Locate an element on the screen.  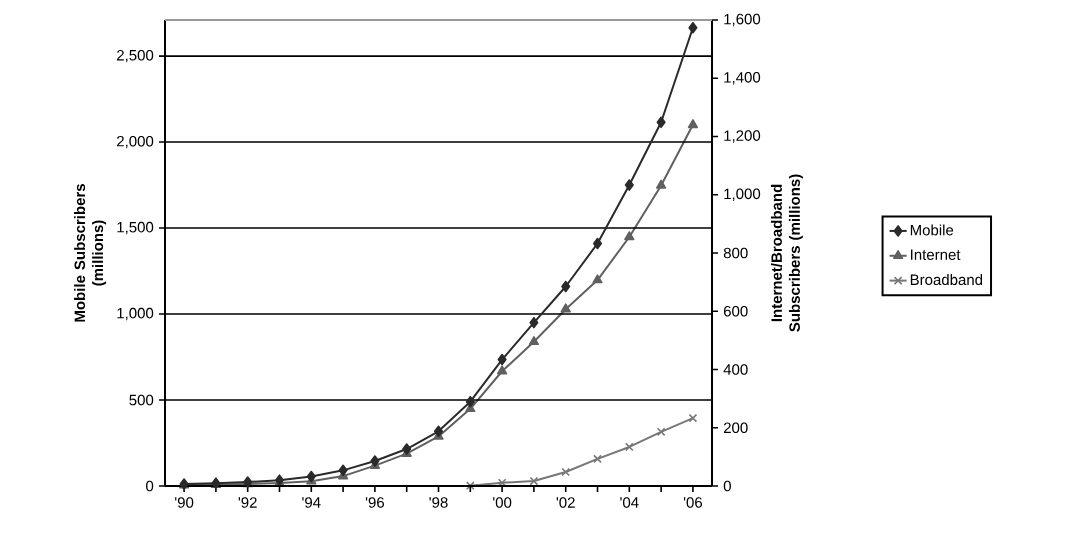
y2-tick-label: 1,200 is located at coordinates (742, 136).